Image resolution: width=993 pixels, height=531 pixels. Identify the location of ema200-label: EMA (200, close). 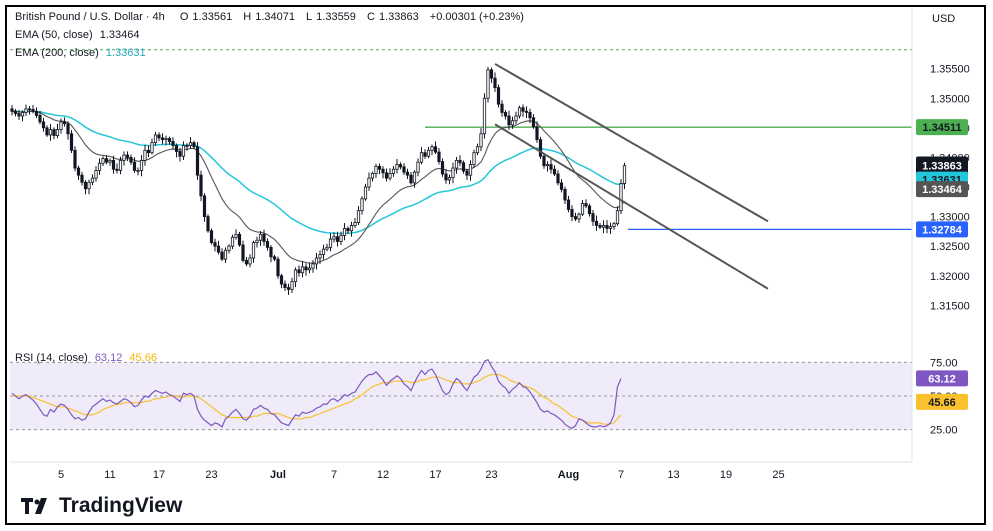
(57, 53).